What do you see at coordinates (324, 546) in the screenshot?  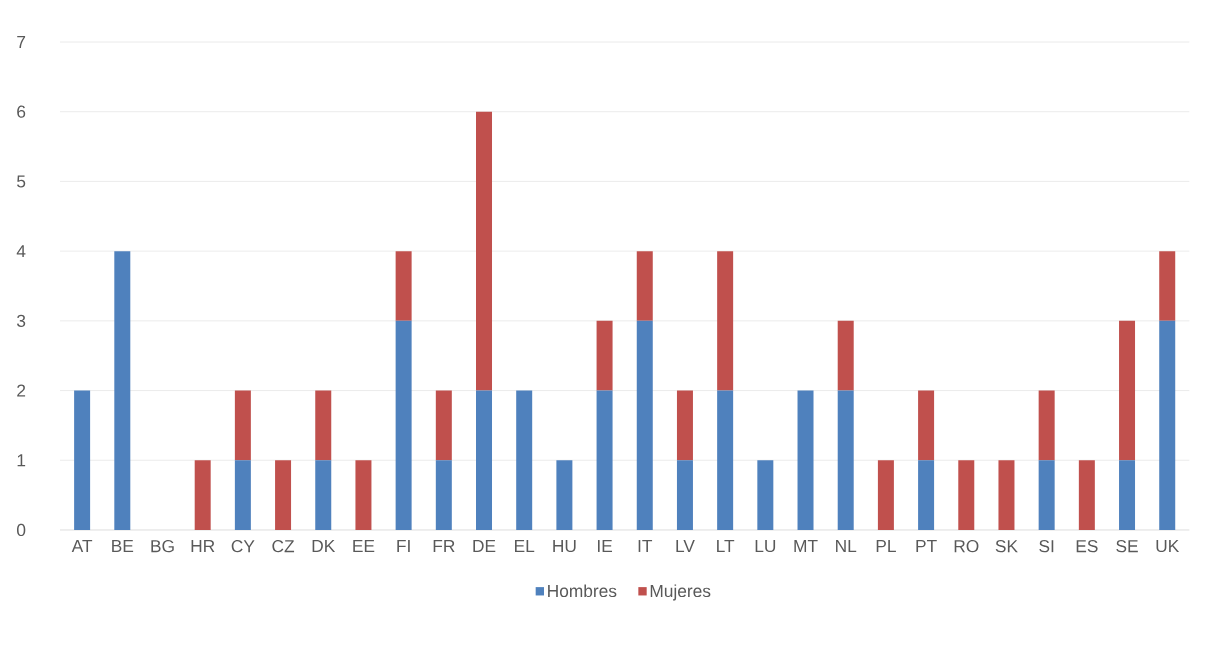 I see `x-tick-label: DK` at bounding box center [324, 546].